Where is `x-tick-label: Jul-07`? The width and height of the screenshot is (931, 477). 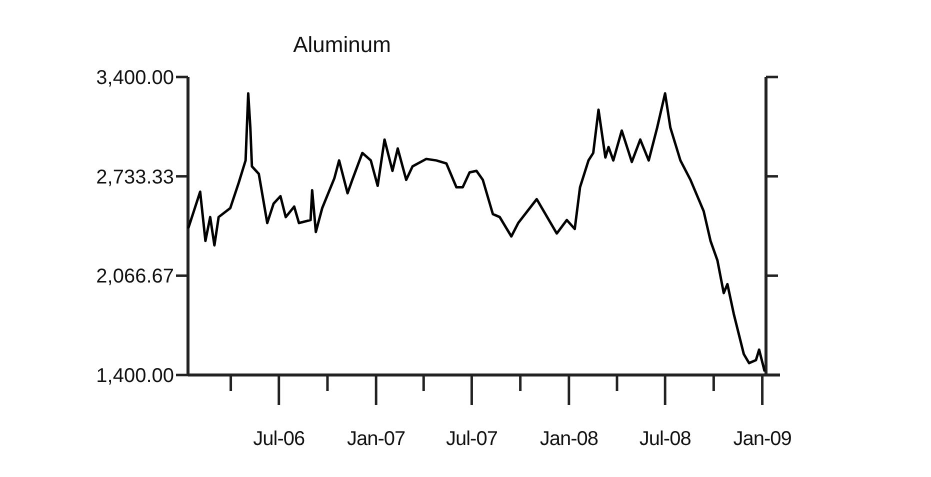
x-tick-label: Jul-07 is located at coordinates (472, 439).